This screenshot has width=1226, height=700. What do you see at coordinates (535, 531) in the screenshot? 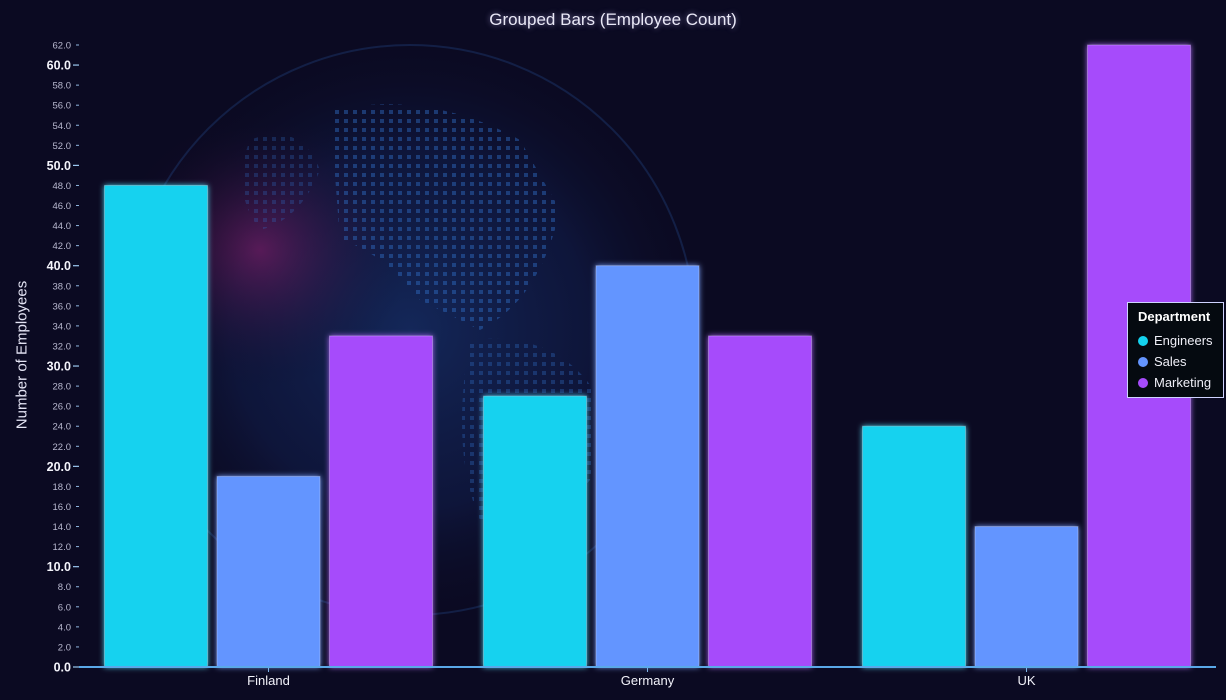
I see `bar-engineers-germany` at bounding box center [535, 531].